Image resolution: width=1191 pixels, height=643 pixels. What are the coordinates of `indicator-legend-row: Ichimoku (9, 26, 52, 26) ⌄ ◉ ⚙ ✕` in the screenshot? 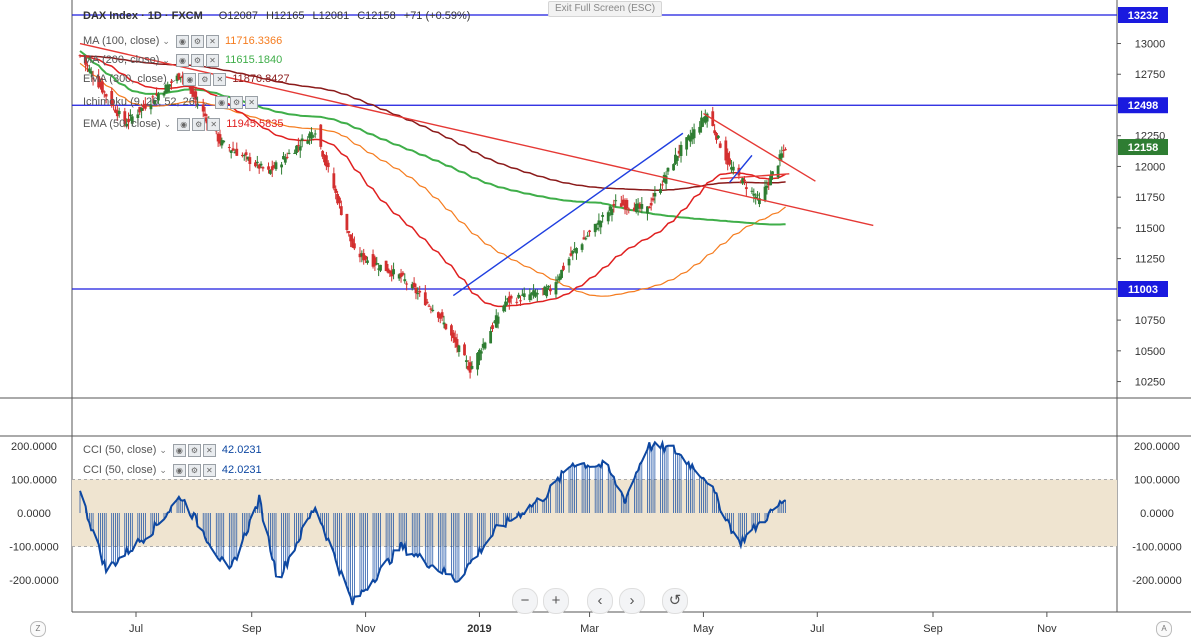 It's located at (173, 102).